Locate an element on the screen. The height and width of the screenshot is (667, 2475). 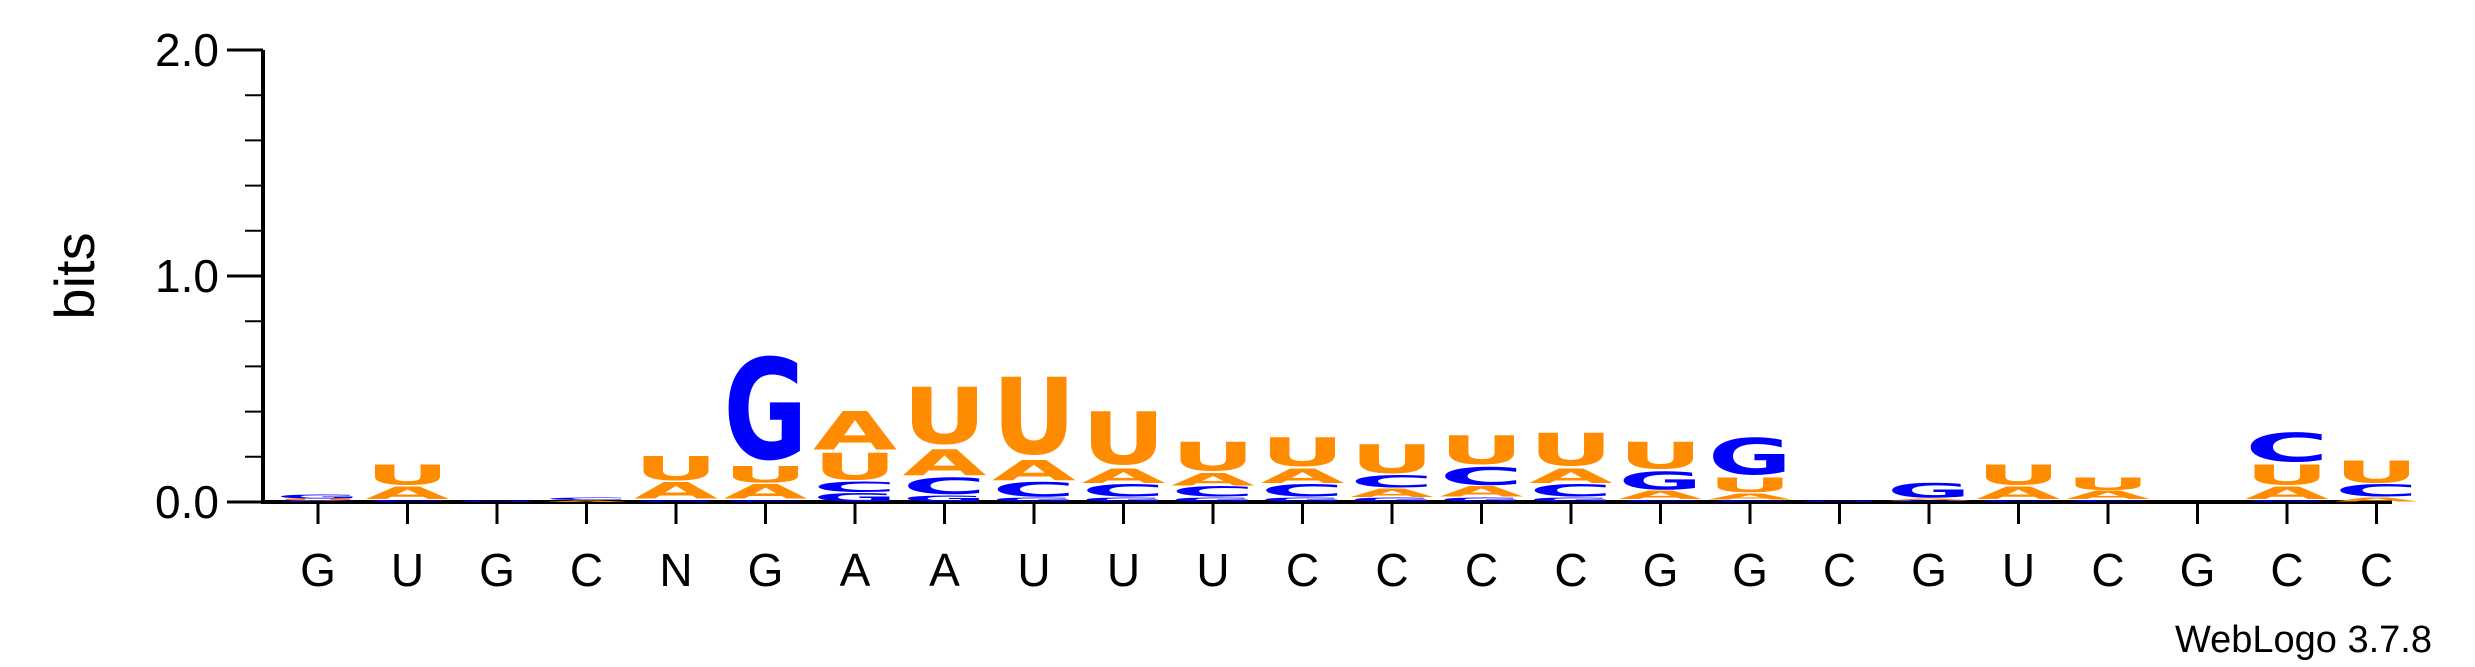
y-tick-label: 2.0 is located at coordinates (187, 50).